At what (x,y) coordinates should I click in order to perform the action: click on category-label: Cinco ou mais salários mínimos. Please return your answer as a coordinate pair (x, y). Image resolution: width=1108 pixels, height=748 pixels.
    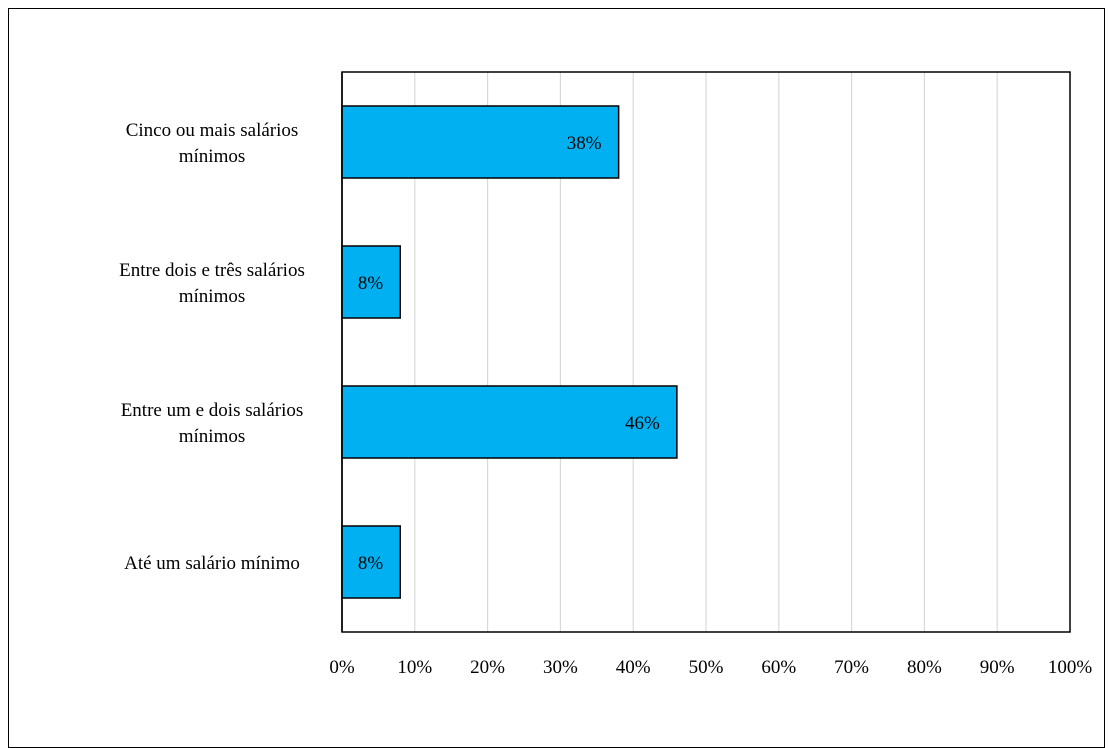
    Looking at the image, I should click on (212, 143).